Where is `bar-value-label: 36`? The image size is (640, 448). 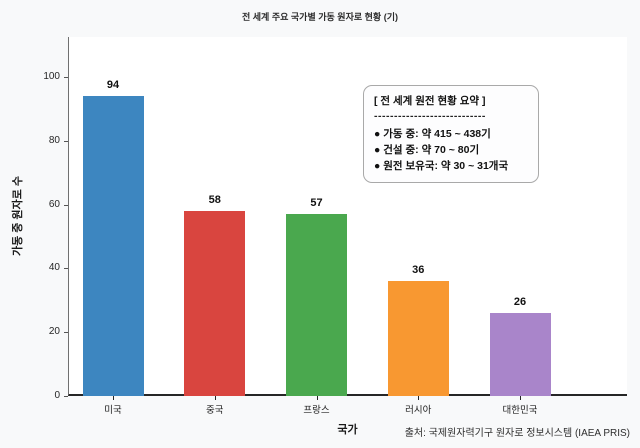
bar-value-label: 36 is located at coordinates (418, 270).